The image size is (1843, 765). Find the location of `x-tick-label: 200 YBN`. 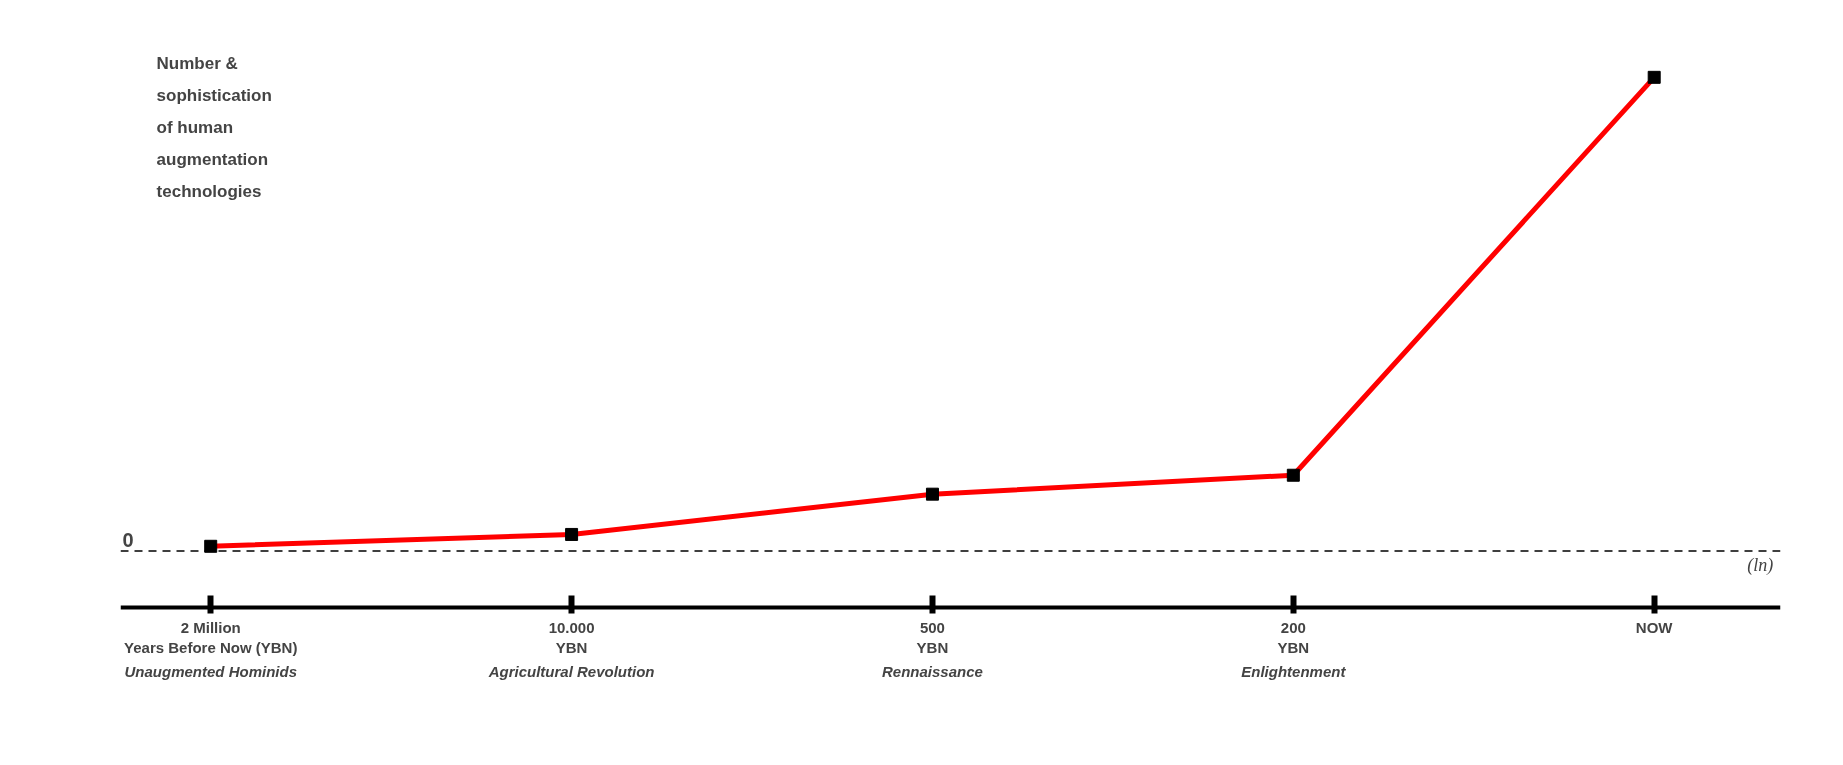

x-tick-label: 200 YBN is located at coordinates (1293, 637).